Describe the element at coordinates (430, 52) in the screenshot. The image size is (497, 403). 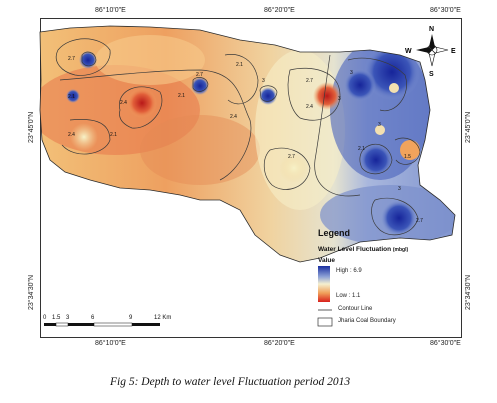
I see `compass-rose: N S E W` at that location.